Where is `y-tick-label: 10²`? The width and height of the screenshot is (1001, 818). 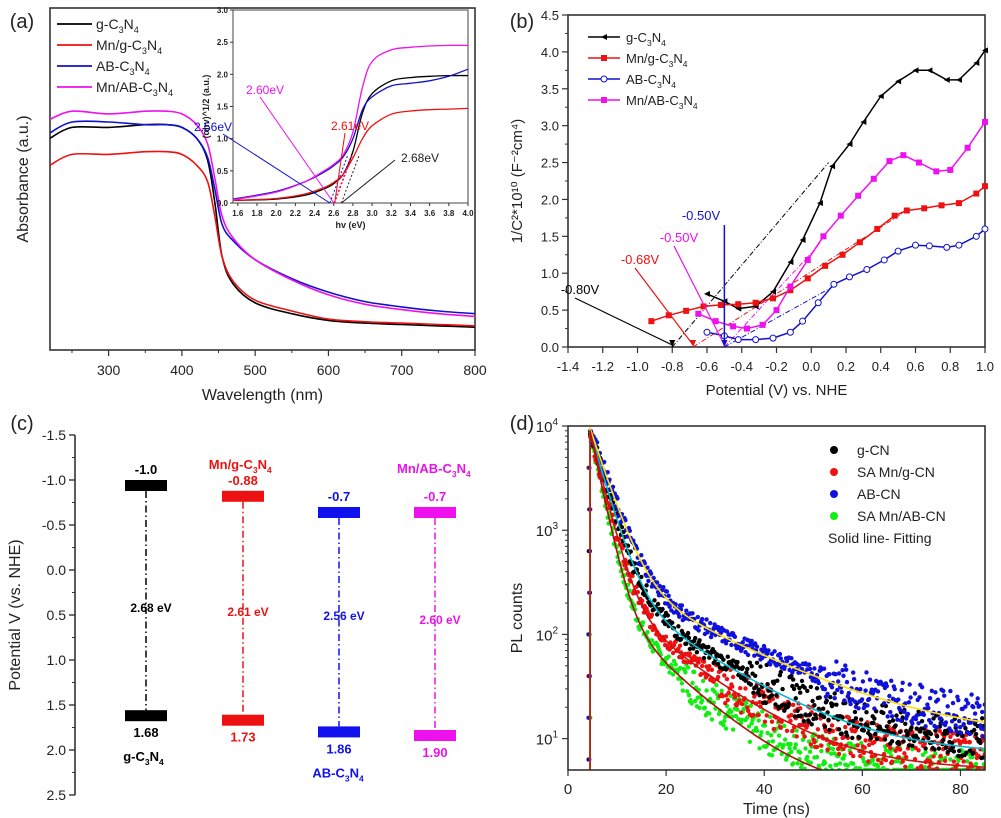 y-tick-label: 10² is located at coordinates (547, 634).